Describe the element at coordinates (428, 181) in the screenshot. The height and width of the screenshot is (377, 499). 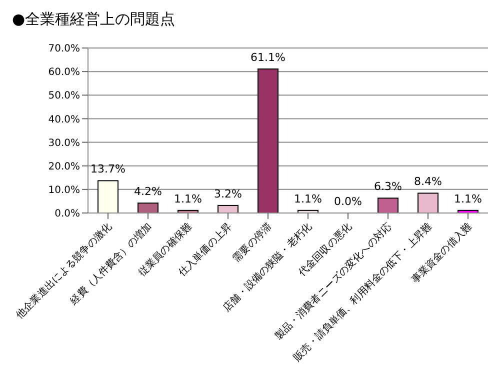
I see `data-label: 8.4%` at that location.